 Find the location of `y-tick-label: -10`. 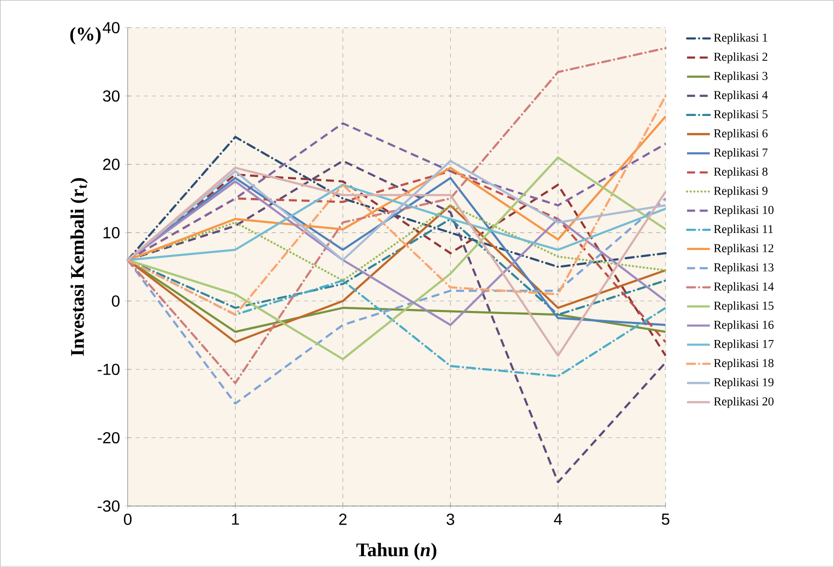

y-tick-label: -10 is located at coordinates (109, 370).